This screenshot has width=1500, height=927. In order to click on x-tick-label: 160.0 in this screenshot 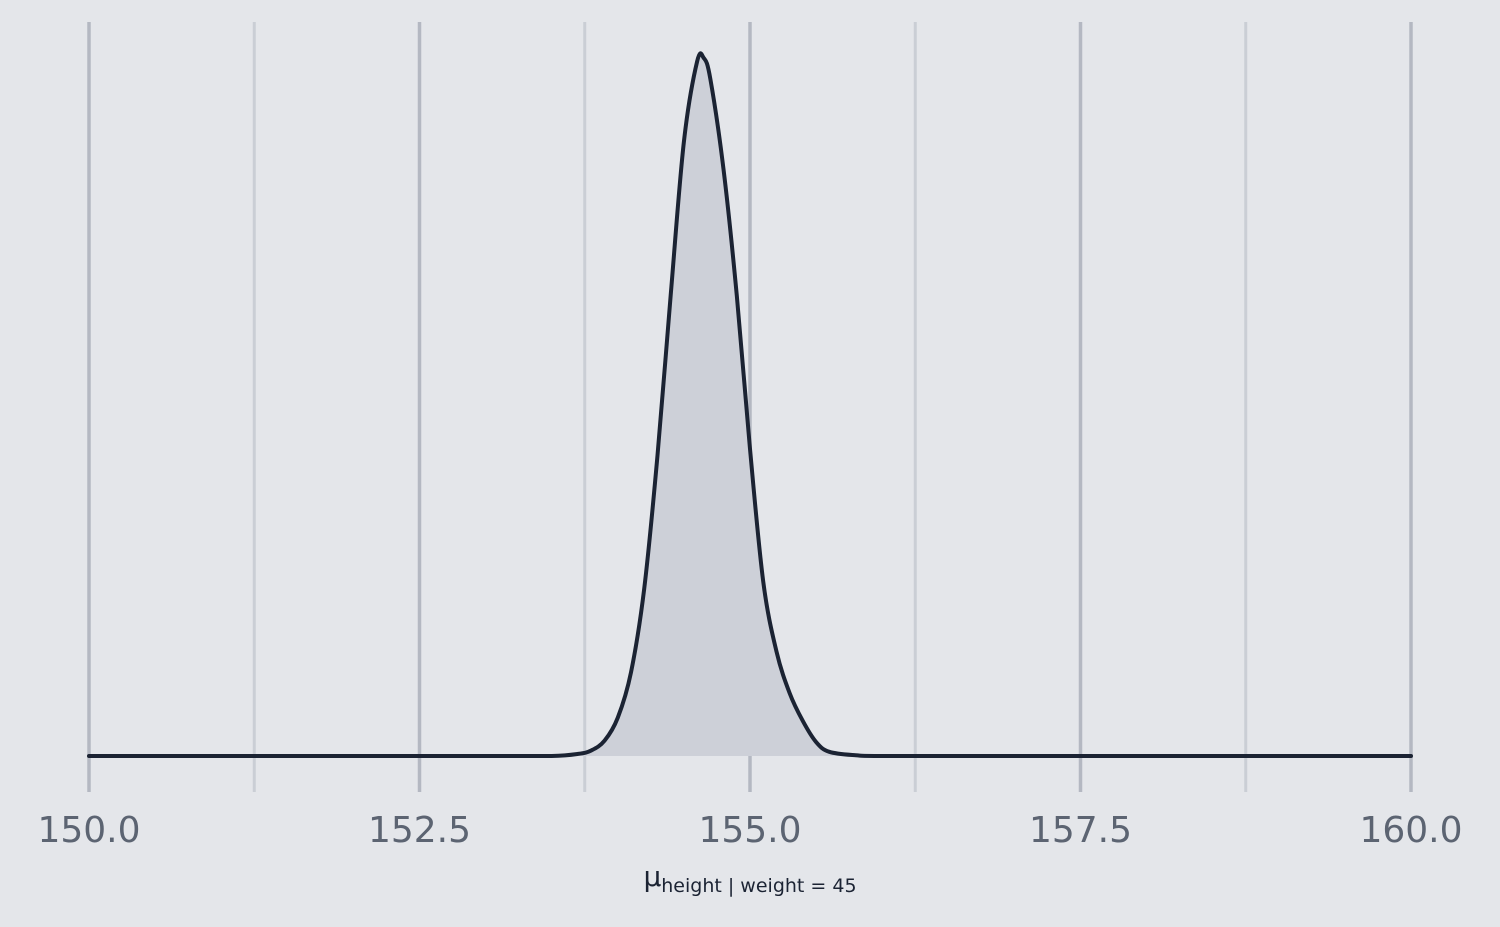, I will do `click(1410, 830)`.